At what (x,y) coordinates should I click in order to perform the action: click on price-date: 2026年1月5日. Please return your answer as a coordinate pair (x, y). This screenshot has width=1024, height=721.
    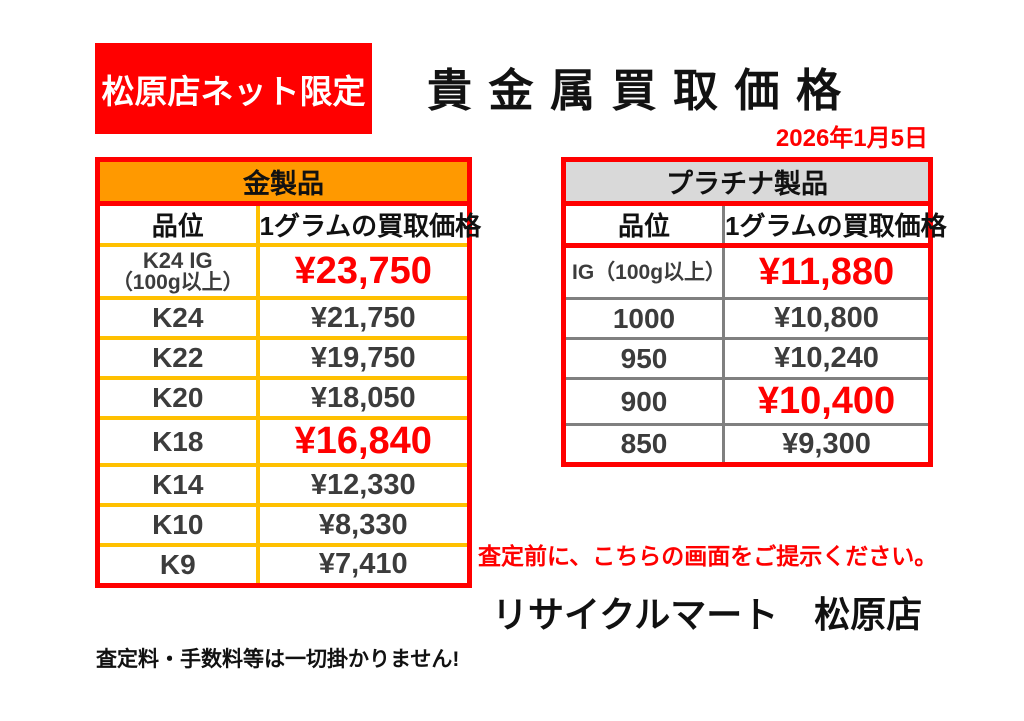
    Looking at the image, I should click on (851, 138).